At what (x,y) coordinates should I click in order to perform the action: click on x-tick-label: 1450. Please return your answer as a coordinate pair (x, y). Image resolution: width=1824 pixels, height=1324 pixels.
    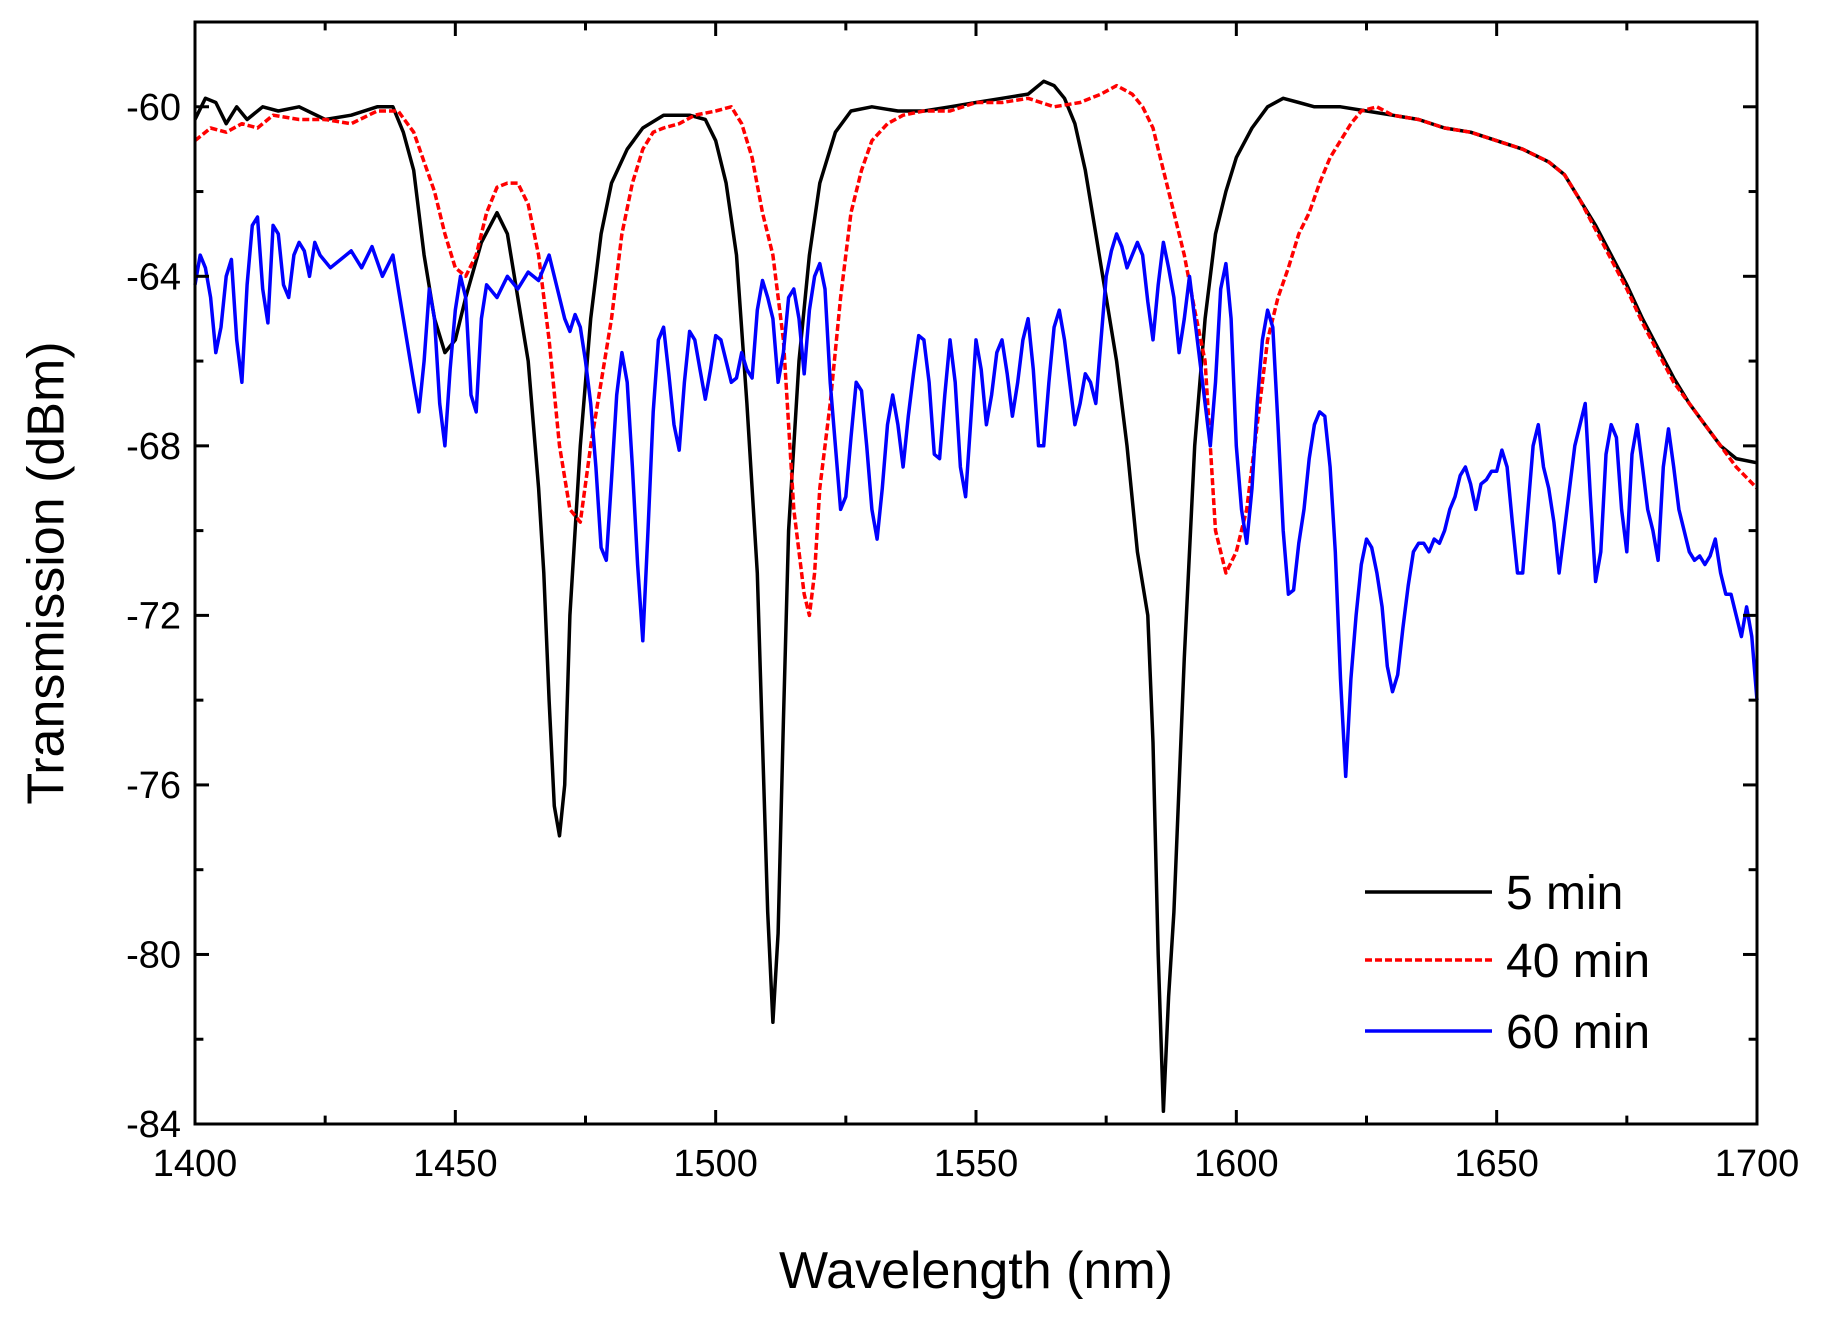
    Looking at the image, I should click on (455, 1164).